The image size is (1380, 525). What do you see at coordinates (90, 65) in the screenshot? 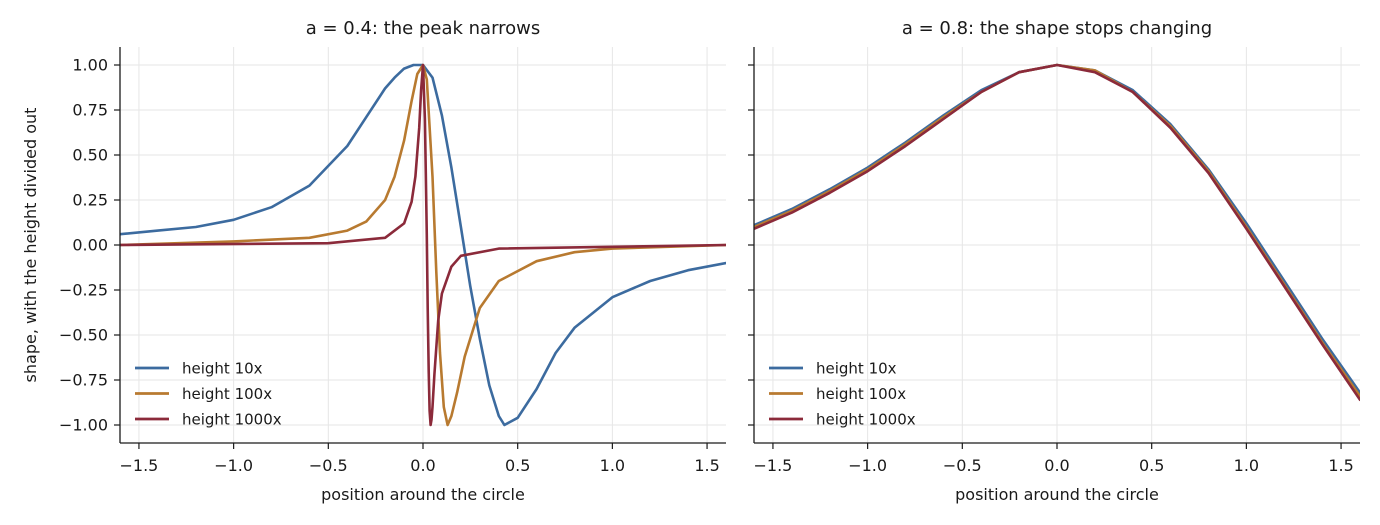
I see `y-tick-label: 1.00` at bounding box center [90, 65].